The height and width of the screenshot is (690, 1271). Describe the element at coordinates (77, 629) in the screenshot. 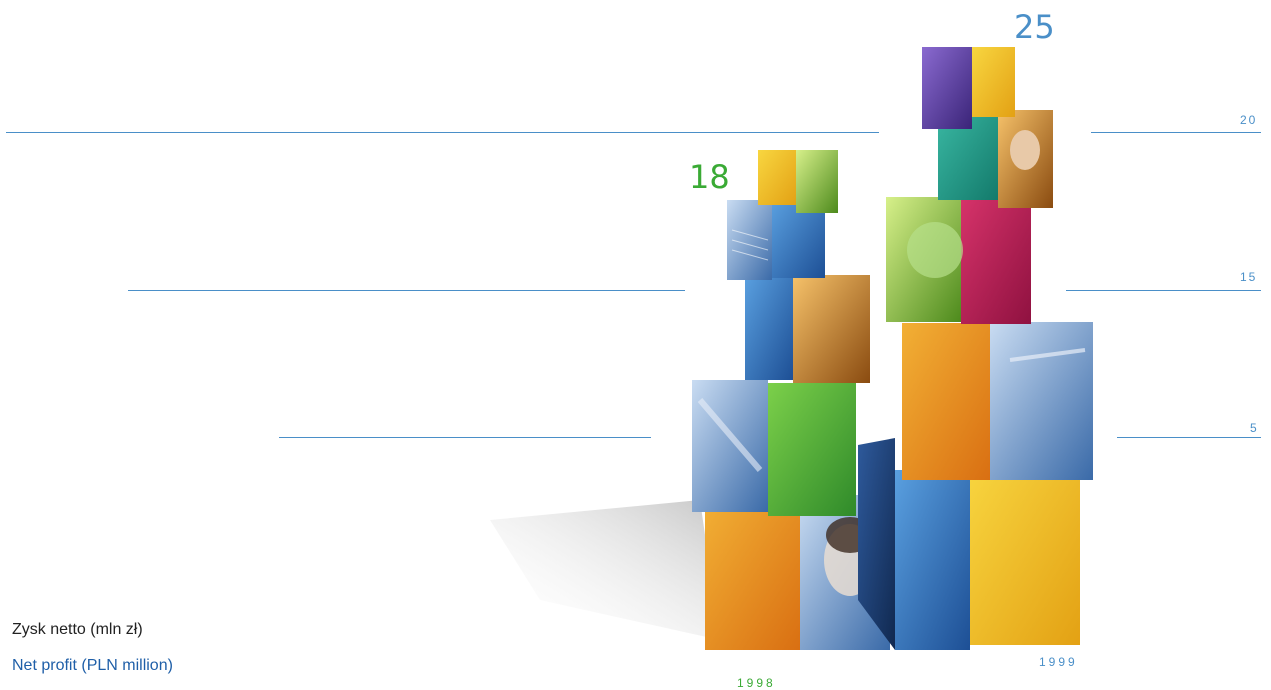

I see `chart-label-polish: Zysk netto (mln zł)` at that location.